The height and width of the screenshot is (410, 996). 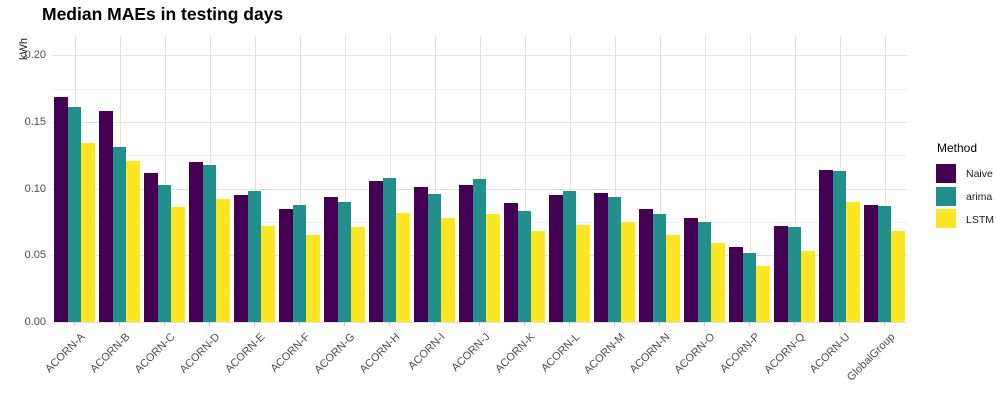 I want to click on legend-label: arima, so click(x=979, y=197).